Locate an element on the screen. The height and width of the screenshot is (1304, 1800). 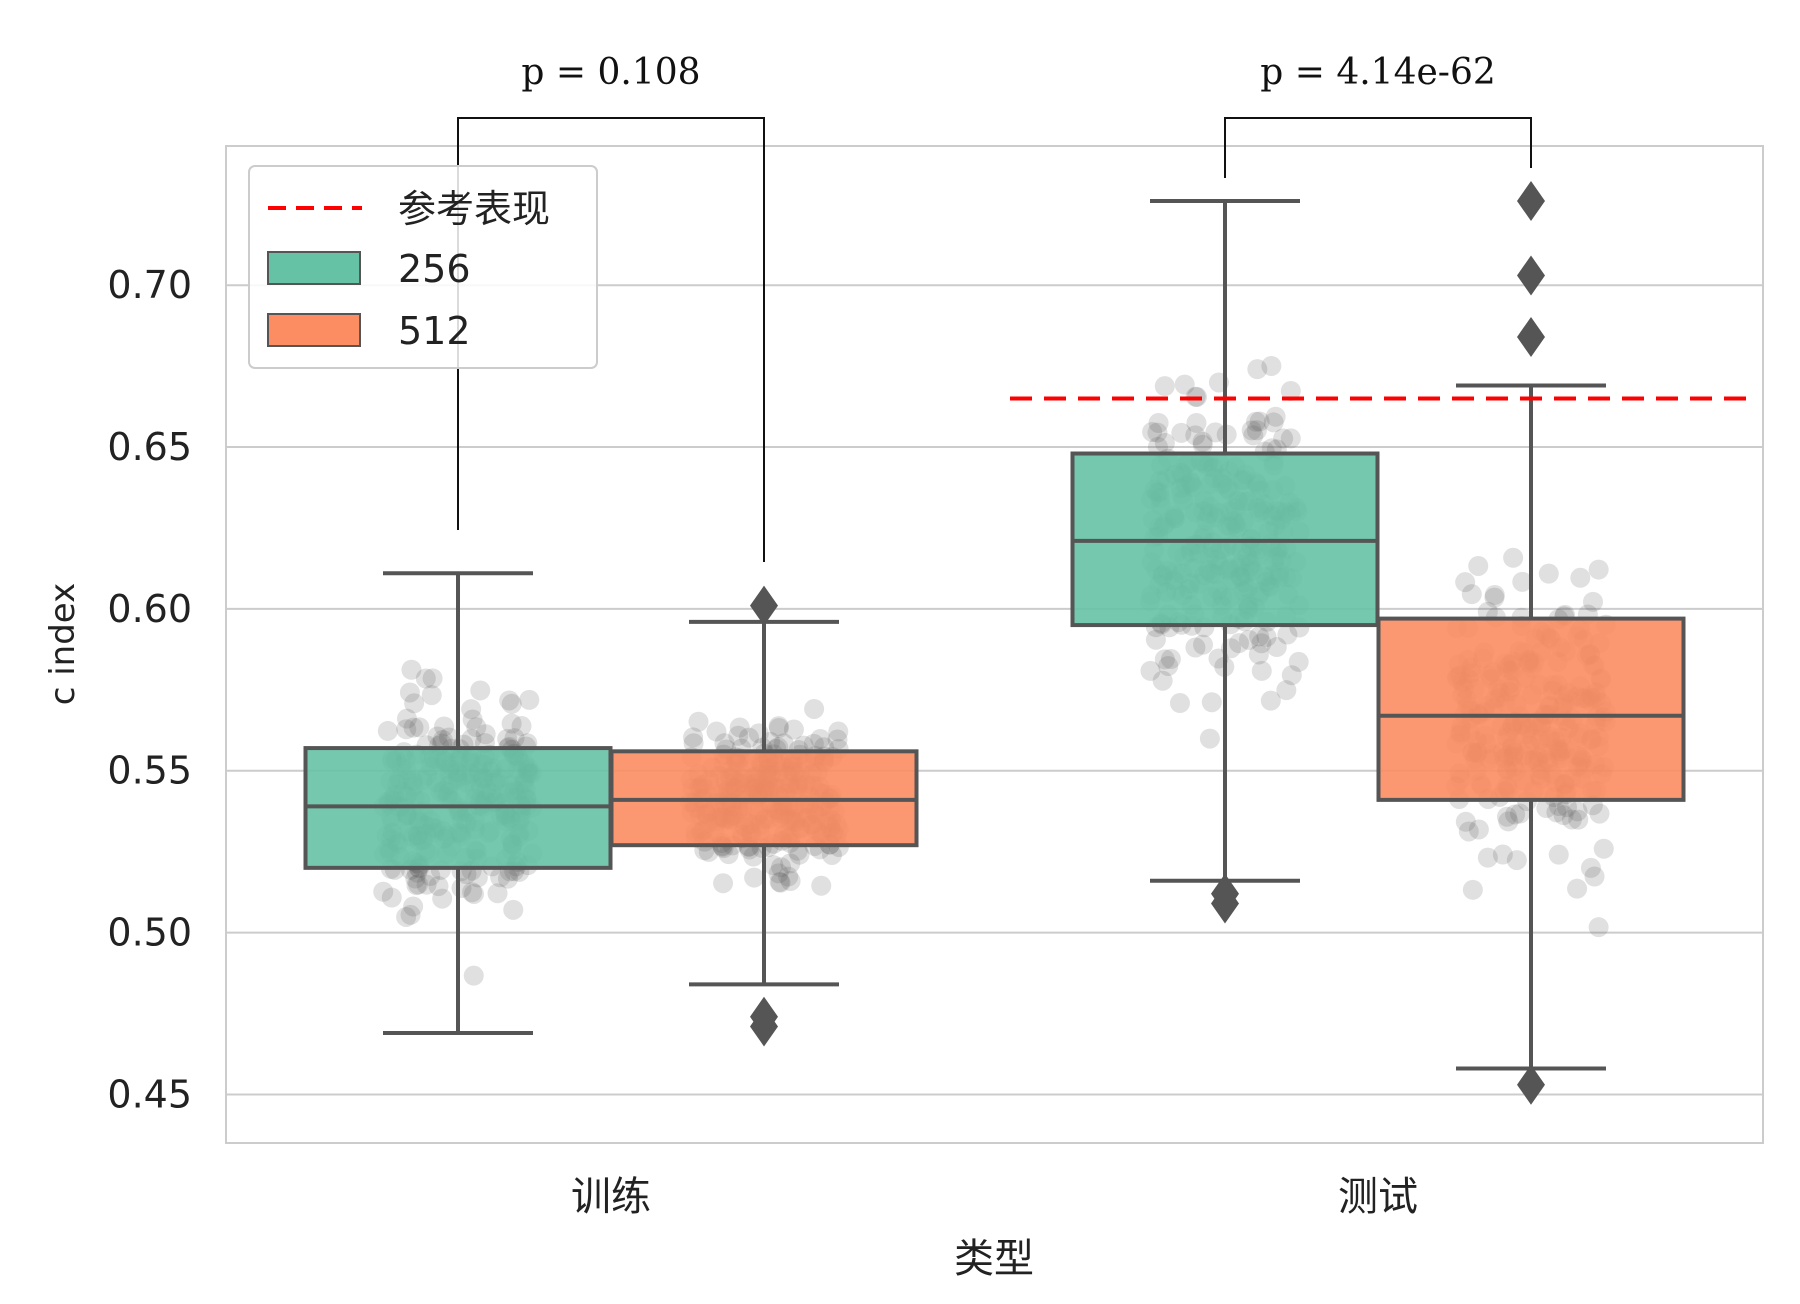
box-512-训练 is located at coordinates (764, 816).